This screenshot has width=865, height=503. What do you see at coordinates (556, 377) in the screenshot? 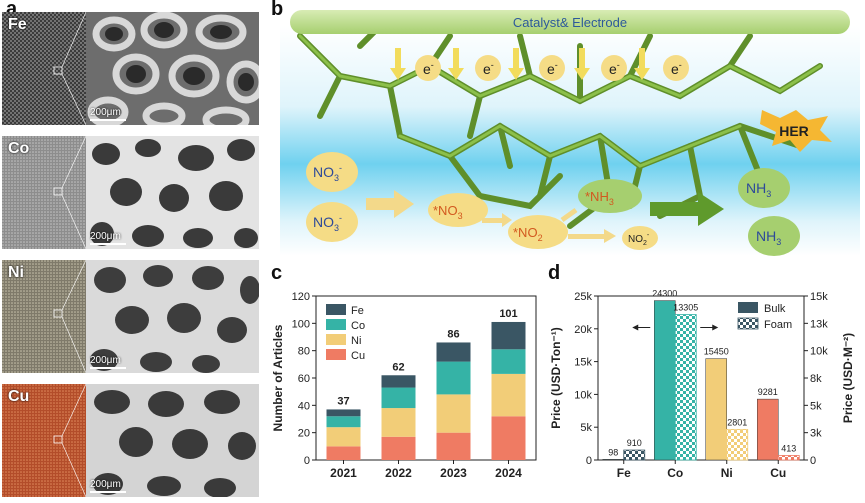
I see `y-left-axis-label: Price (USD·Ton⁻¹)` at bounding box center [556, 377].